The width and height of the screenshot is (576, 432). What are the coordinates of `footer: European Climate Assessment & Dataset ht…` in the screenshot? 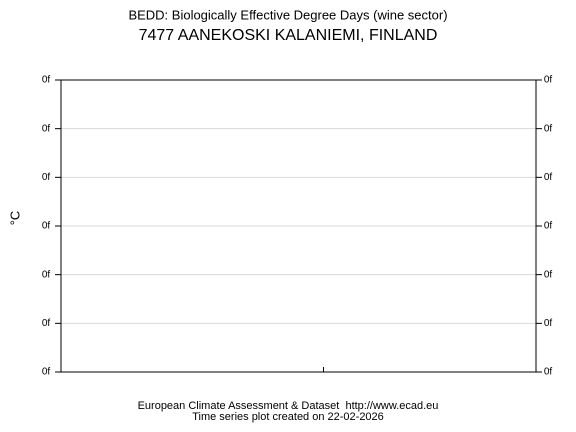 It's located at (288, 406).